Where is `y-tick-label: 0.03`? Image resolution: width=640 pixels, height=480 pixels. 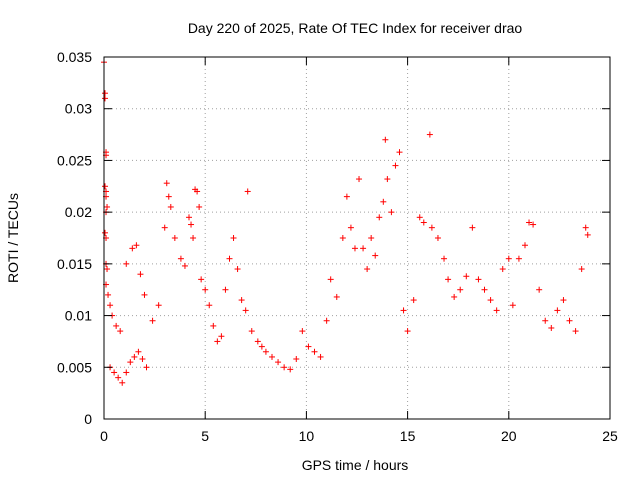 y-tick-label: 0.03 is located at coordinates (78, 109).